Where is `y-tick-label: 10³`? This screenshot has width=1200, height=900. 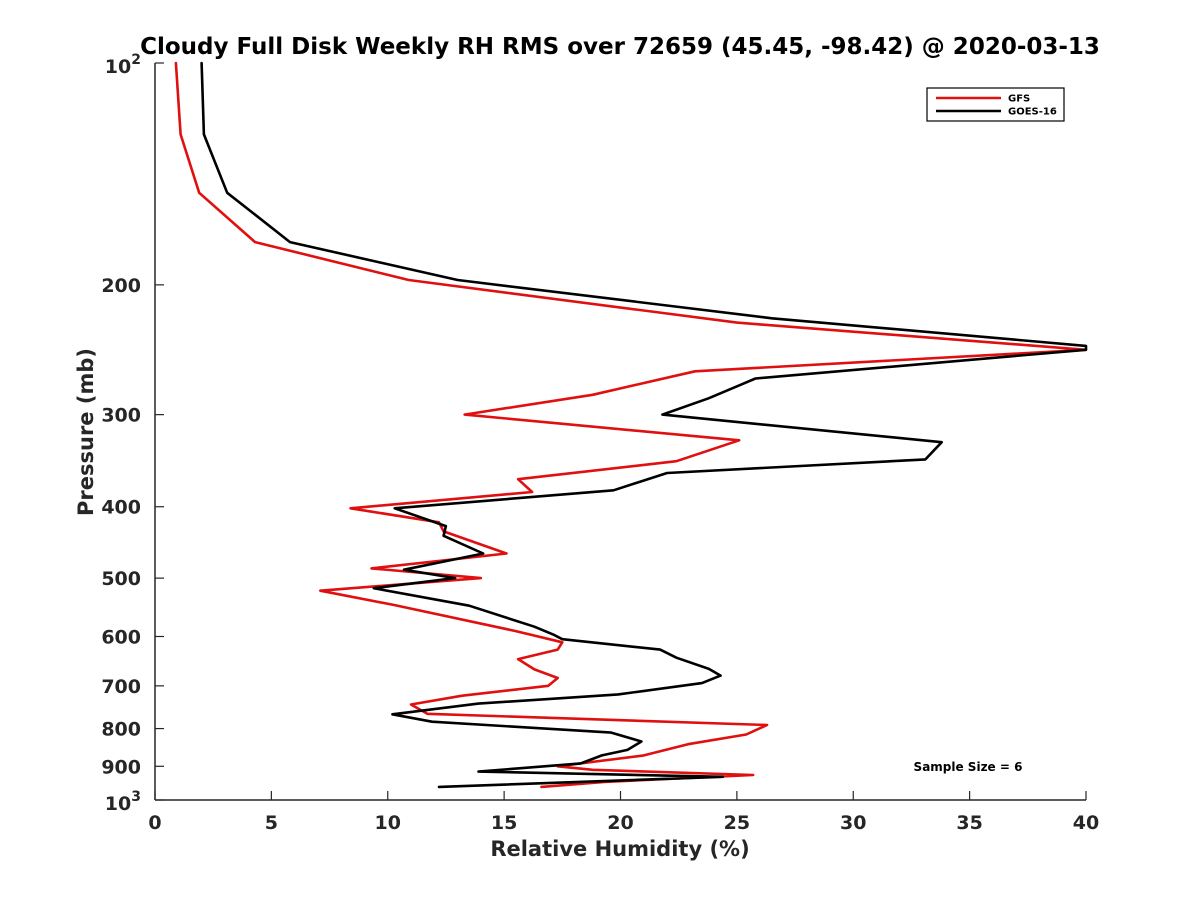
y-tick-label: 10³ is located at coordinates (123, 802).